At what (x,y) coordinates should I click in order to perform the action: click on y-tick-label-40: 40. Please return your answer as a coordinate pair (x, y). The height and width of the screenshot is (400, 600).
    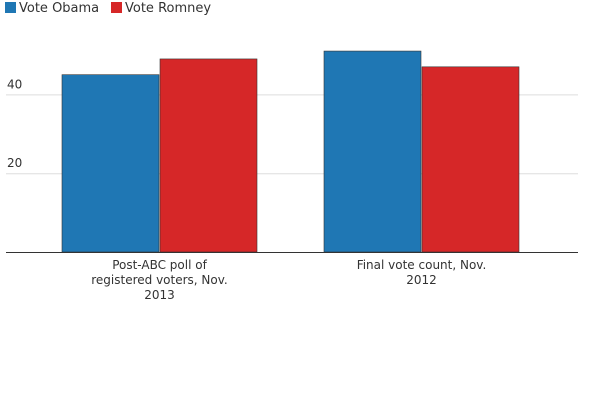
    Looking at the image, I should click on (14, 84).